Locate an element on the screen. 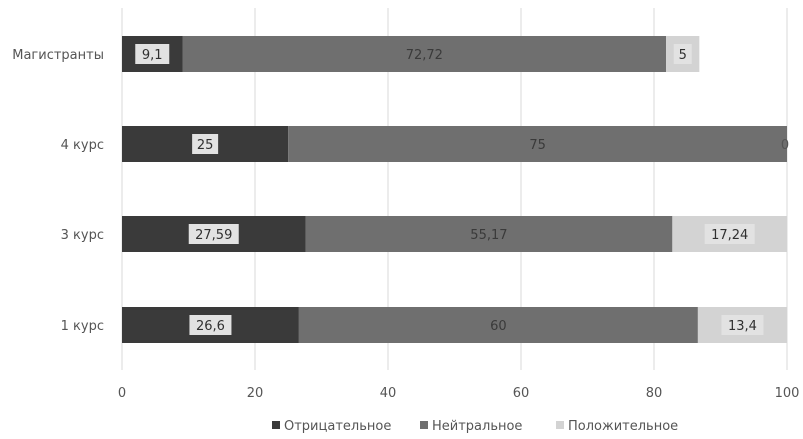  data-label: 0 is located at coordinates (785, 145).